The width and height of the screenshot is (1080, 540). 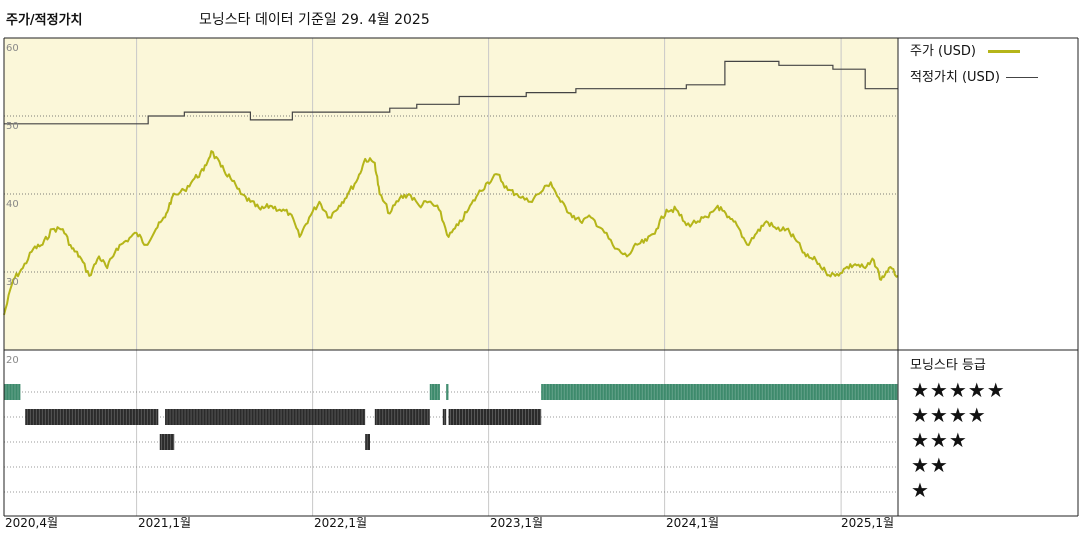 What do you see at coordinates (949, 415) in the screenshot?
I see `rating-level-4: ★★★★` at bounding box center [949, 415].